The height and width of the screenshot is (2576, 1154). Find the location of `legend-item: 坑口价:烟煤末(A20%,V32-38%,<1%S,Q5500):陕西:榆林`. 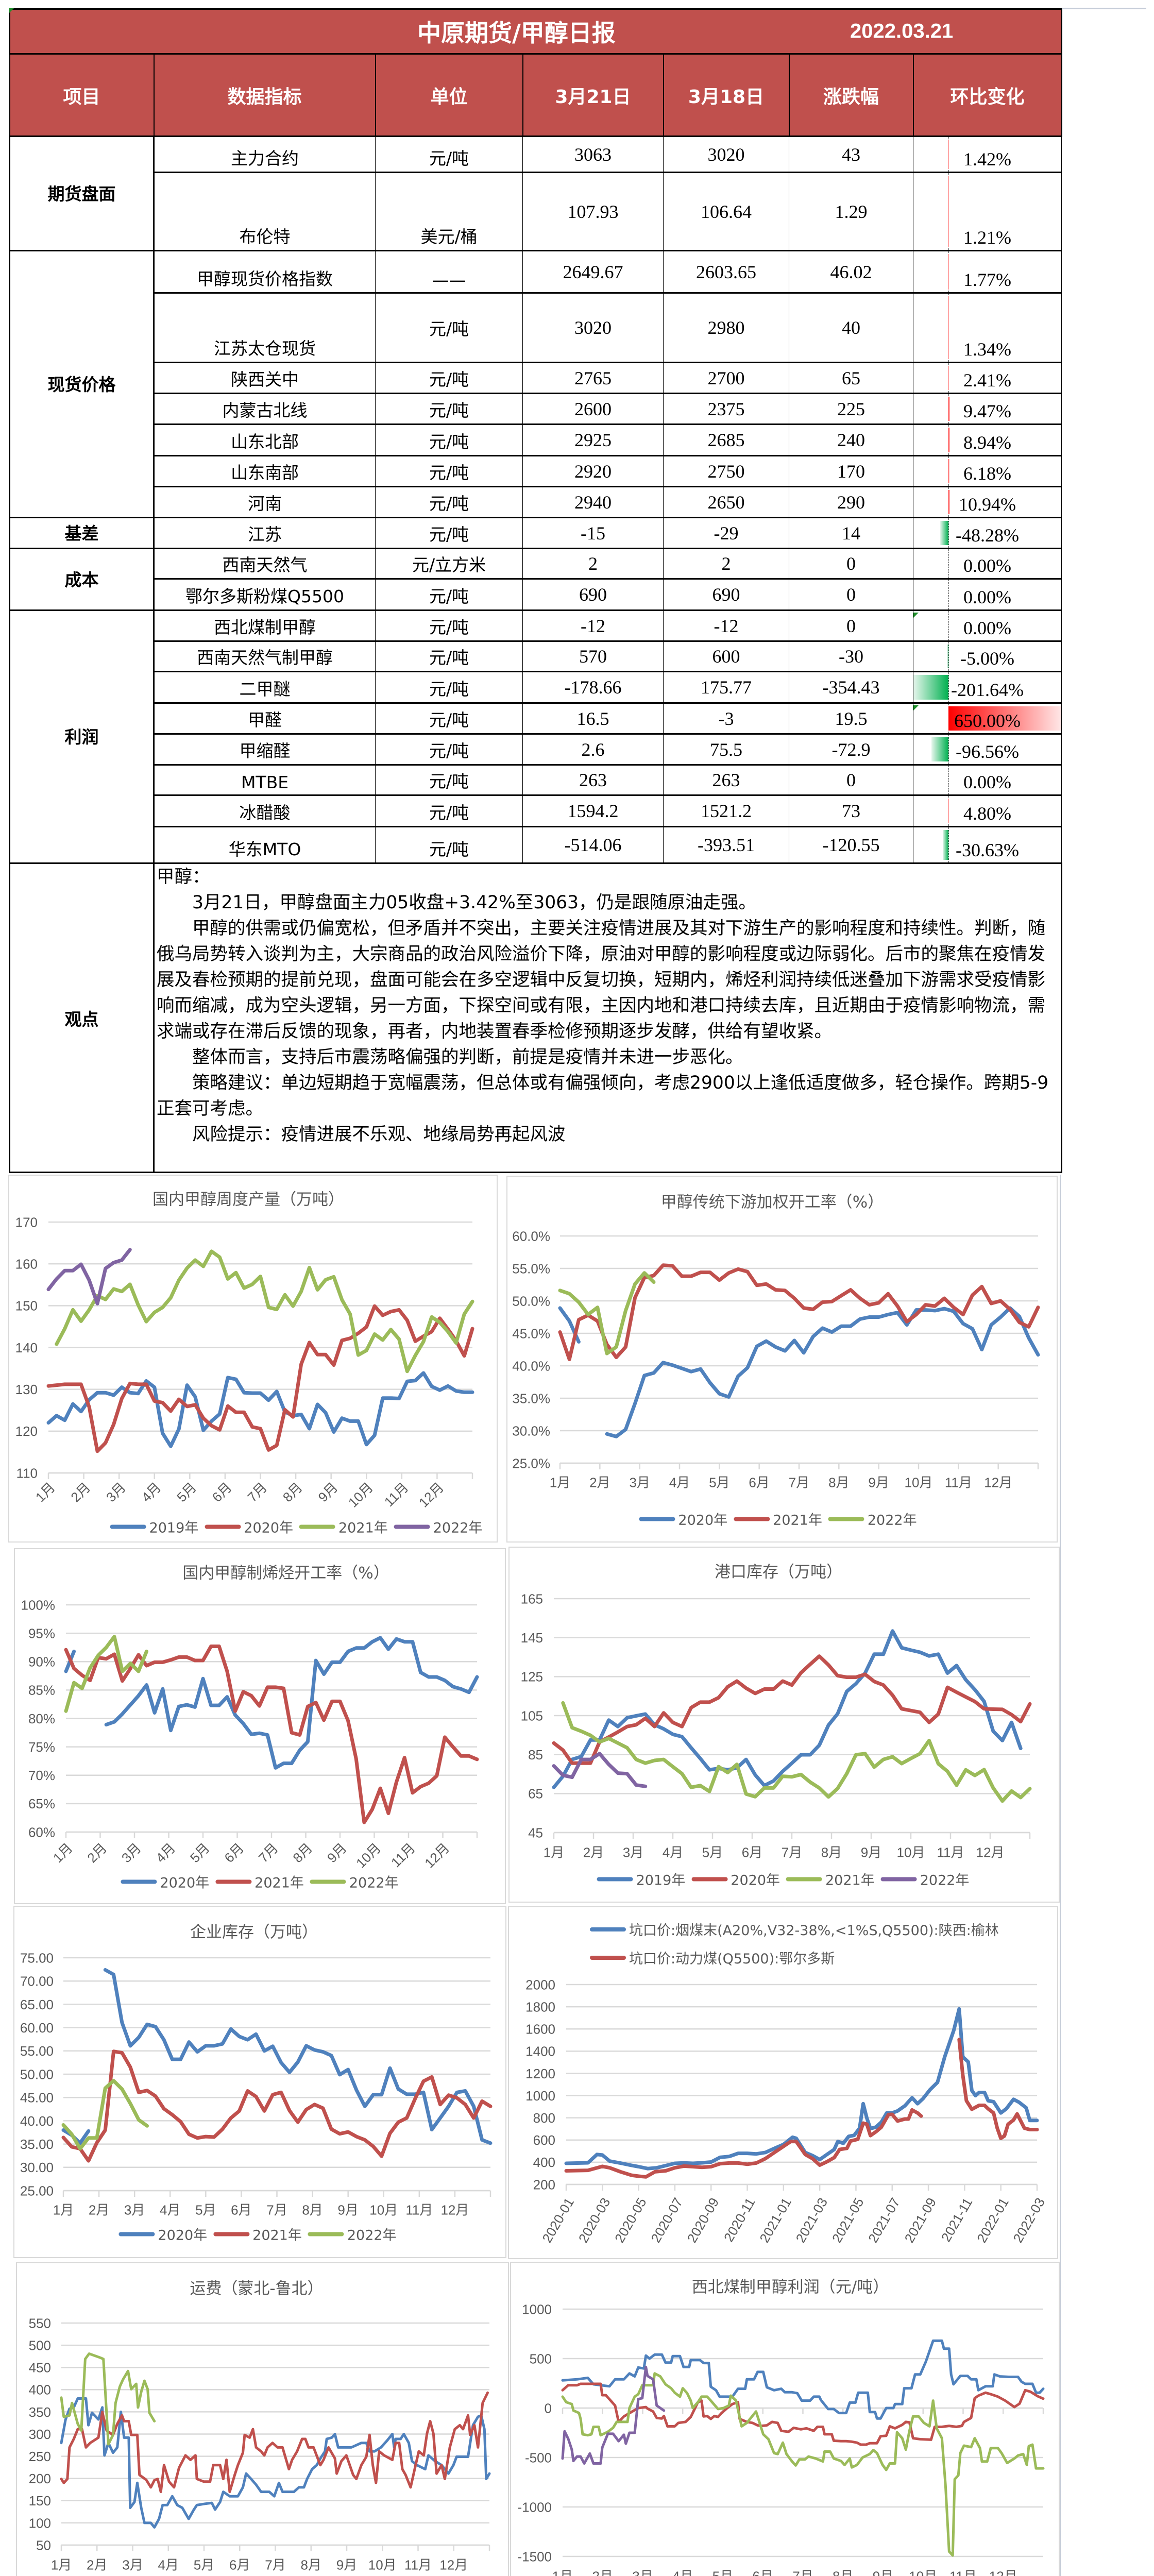

legend-item: 坑口价:烟煤末(A20%,V32-38%,<1%S,Q5500):陕西:榆林 is located at coordinates (794, 1929).